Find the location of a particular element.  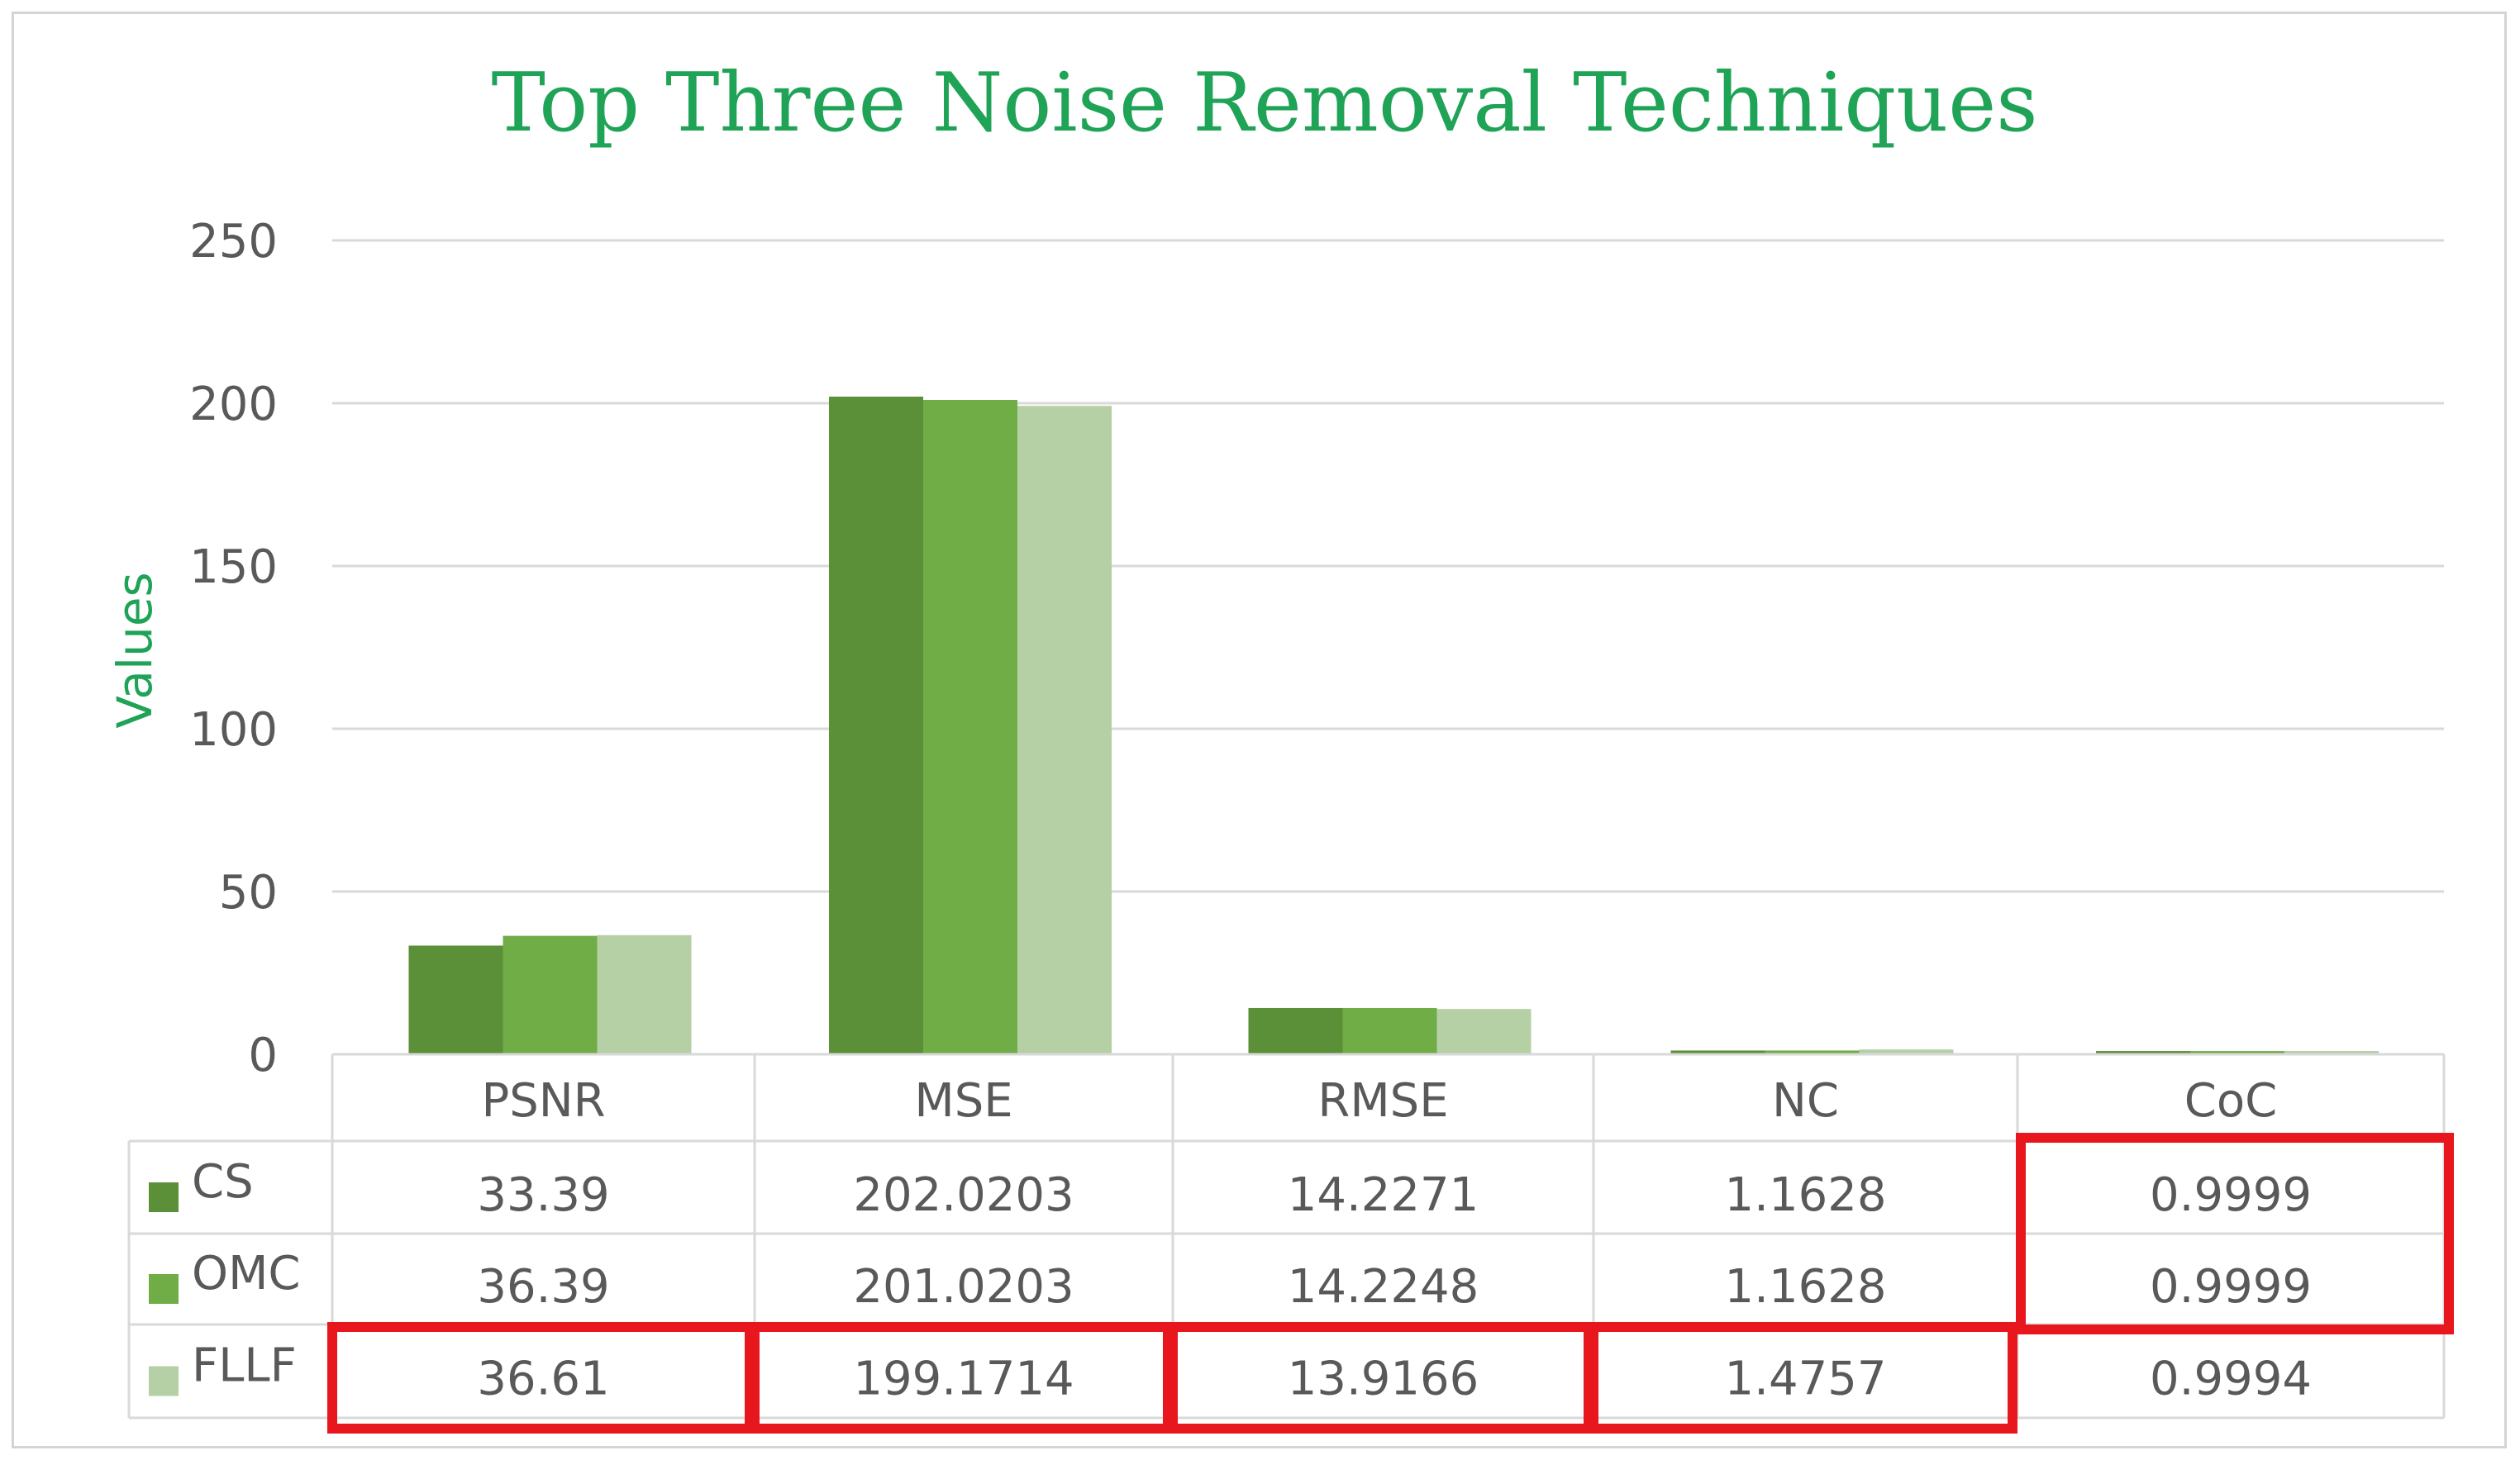

data-label: 36.61 is located at coordinates (543, 1379).